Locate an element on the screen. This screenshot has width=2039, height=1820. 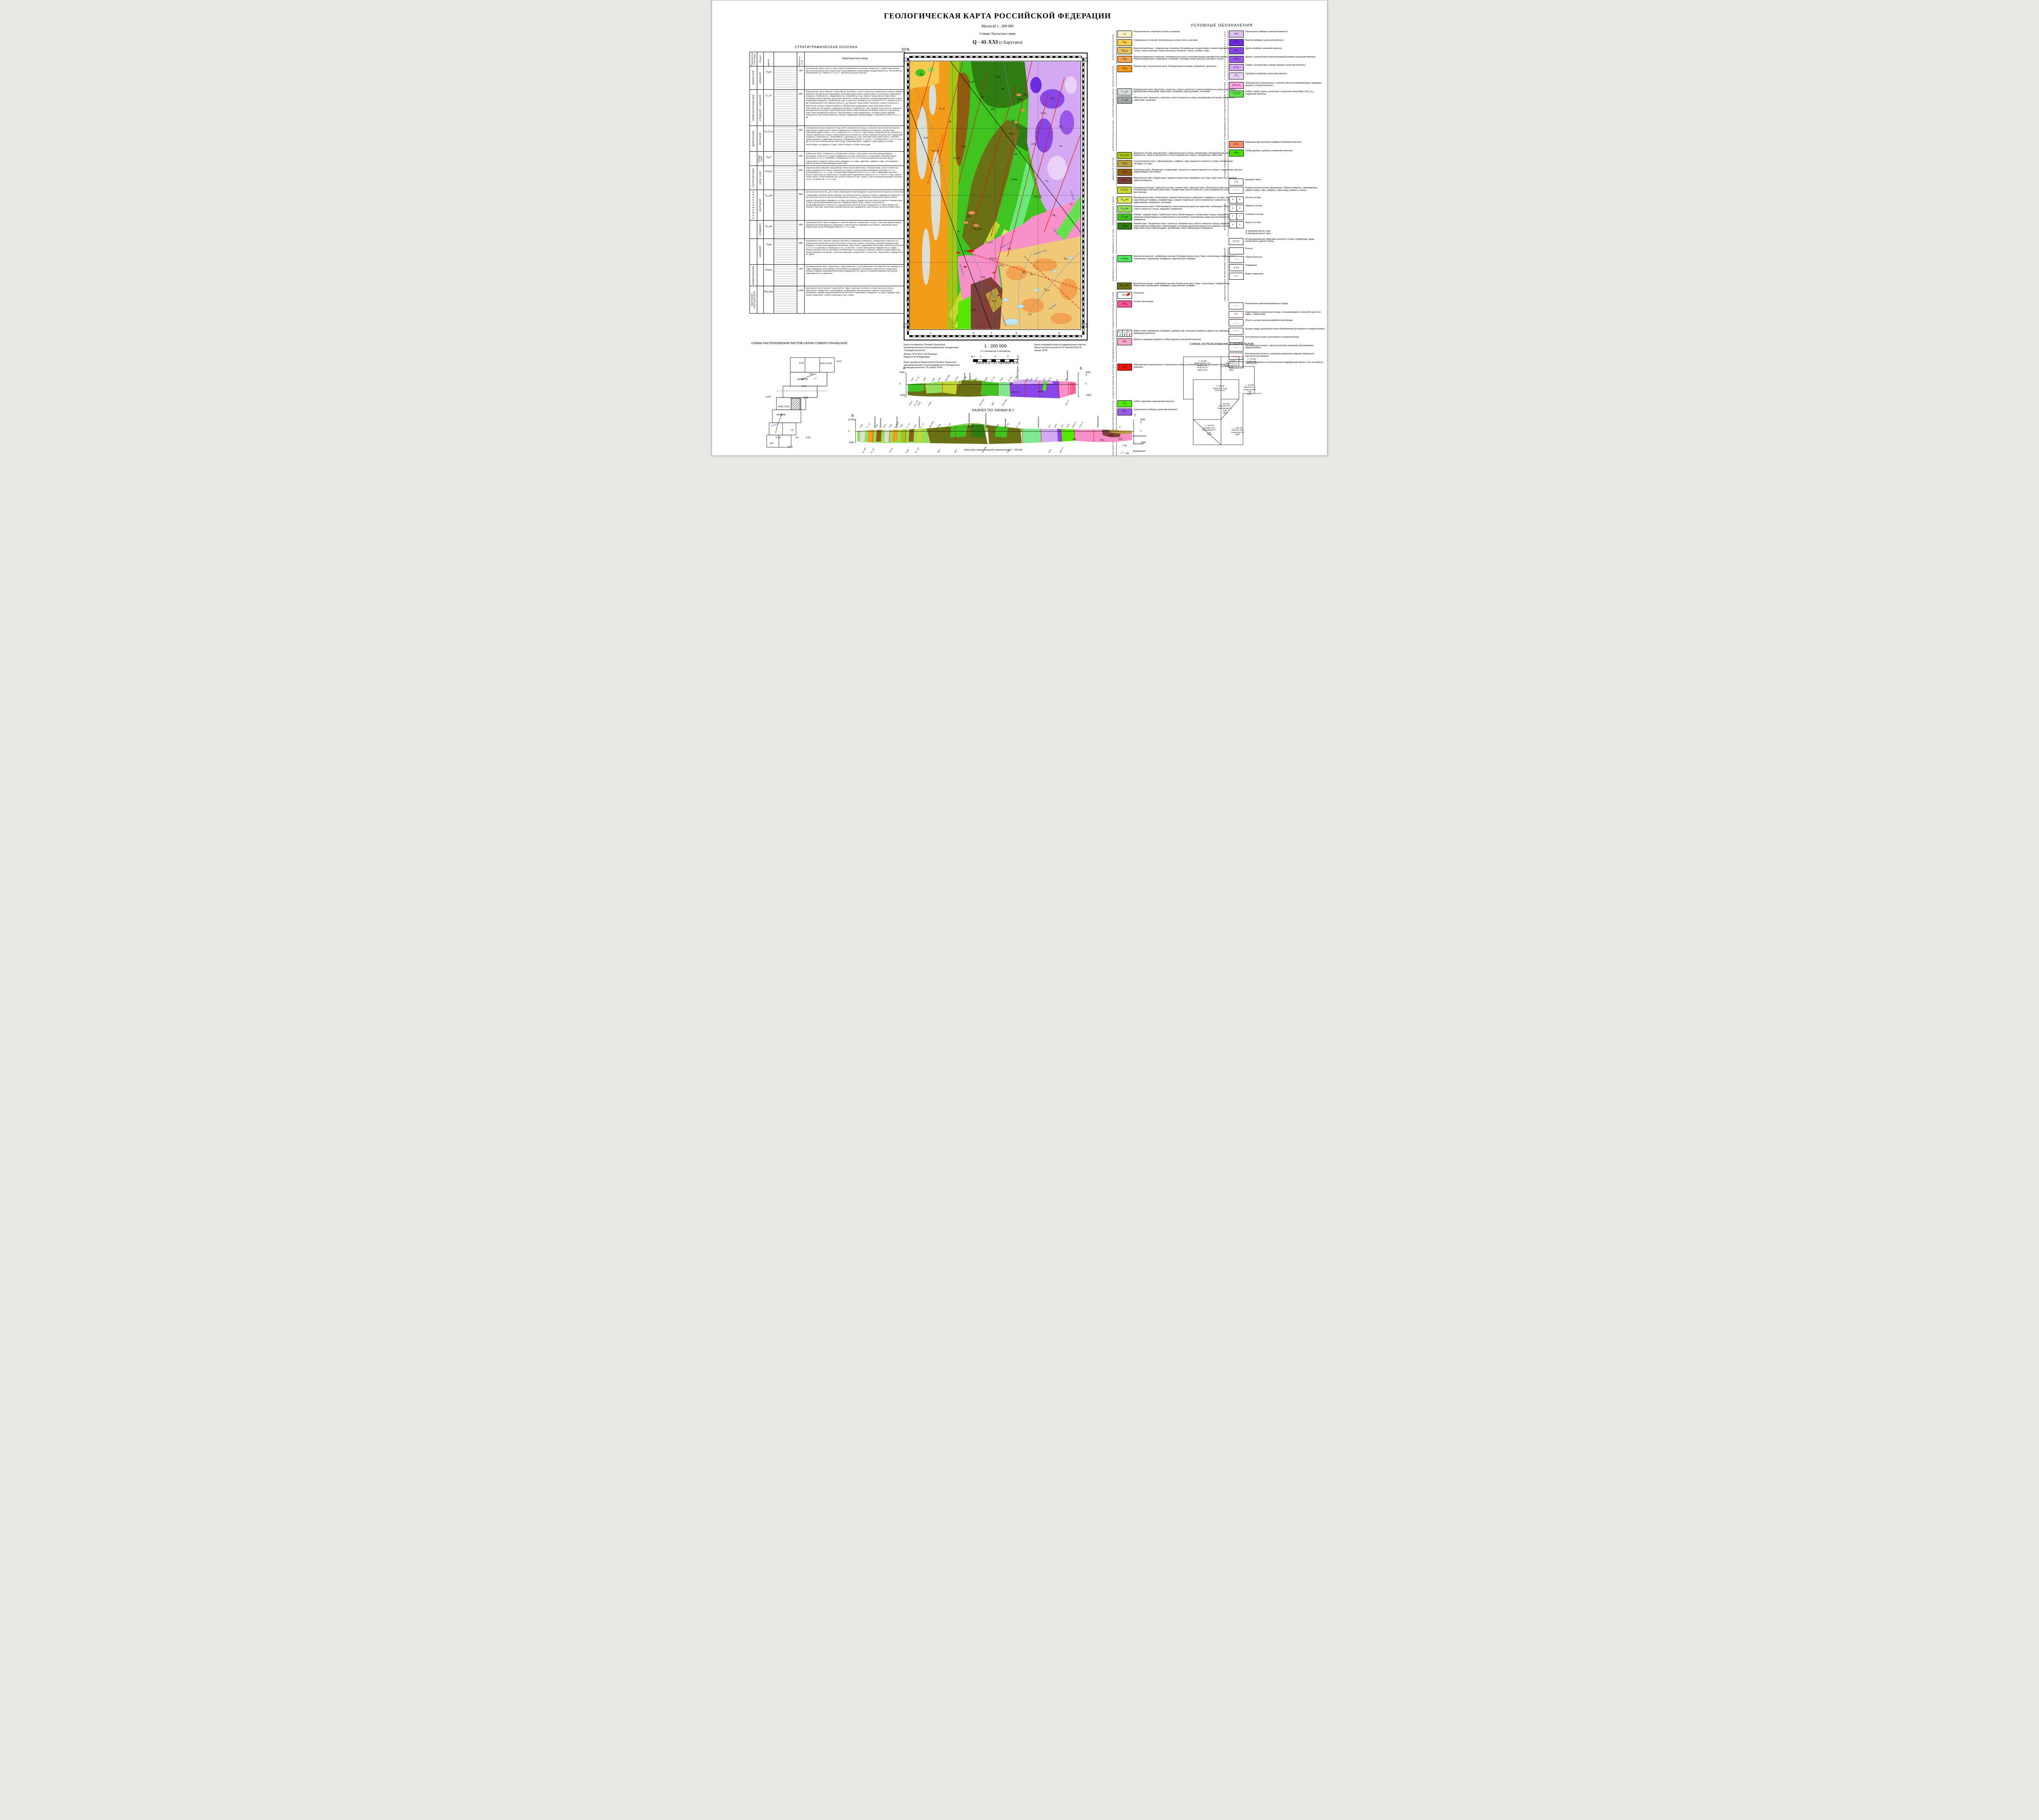
legend-swatch: C1-2jj is located at coordinates (1124, 100).